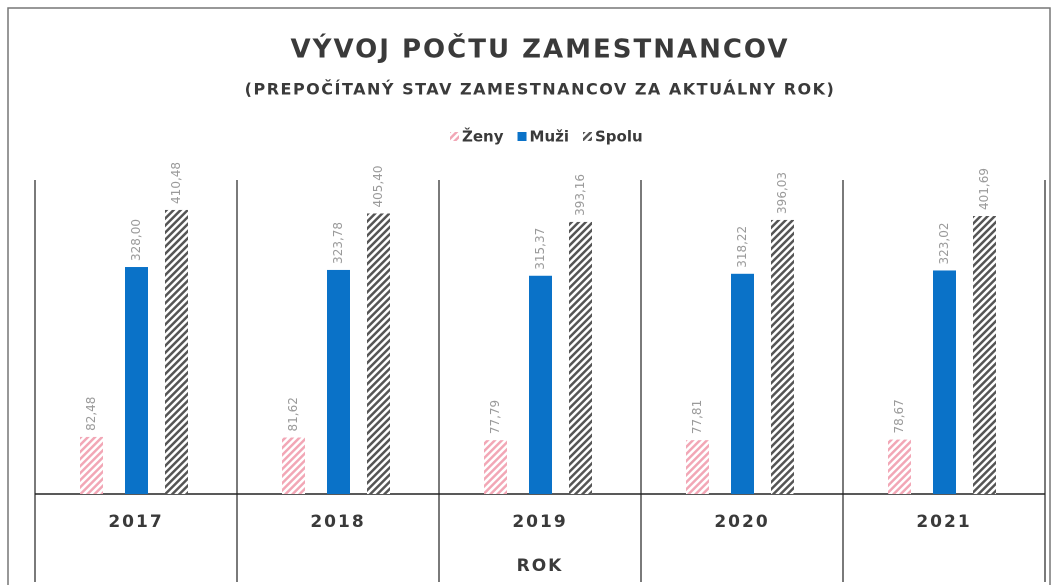  Describe the element at coordinates (495, 417) in the screenshot. I see `data-label: 77,79` at that location.